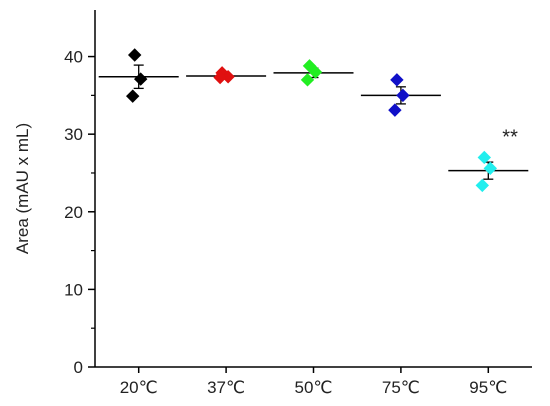 The height and width of the screenshot is (406, 550). I want to click on annotations: **, so click(510, 138).